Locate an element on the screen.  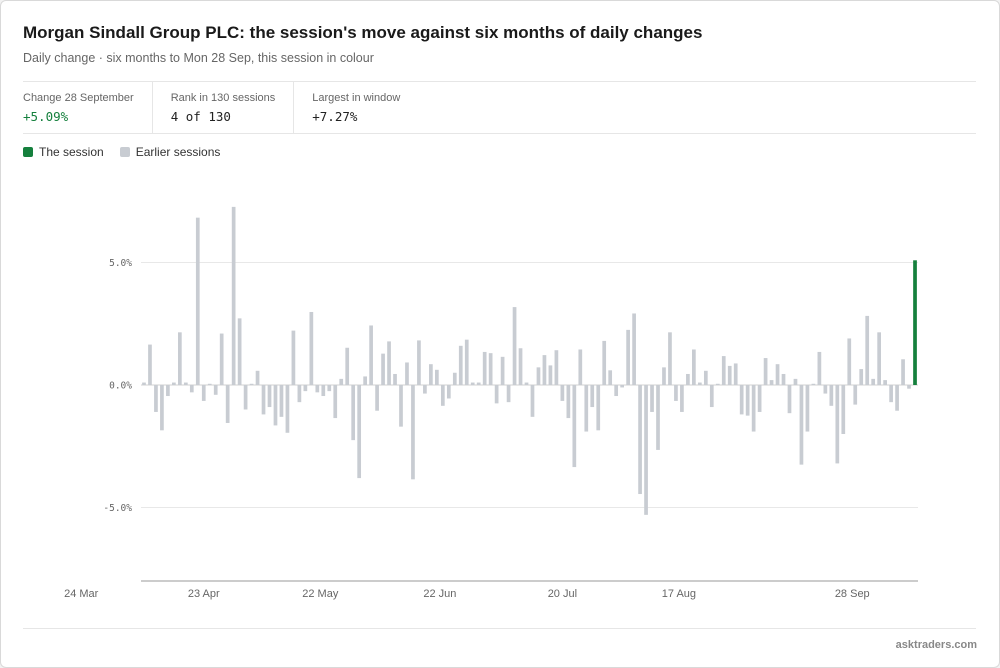
legend-item-earlier: Earlier sessions is located at coordinates (170, 152).